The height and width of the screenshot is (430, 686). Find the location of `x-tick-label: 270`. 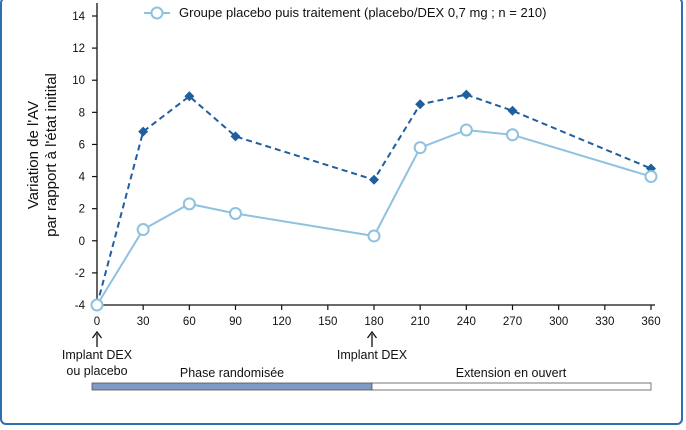

x-tick-label: 270 is located at coordinates (512, 322).